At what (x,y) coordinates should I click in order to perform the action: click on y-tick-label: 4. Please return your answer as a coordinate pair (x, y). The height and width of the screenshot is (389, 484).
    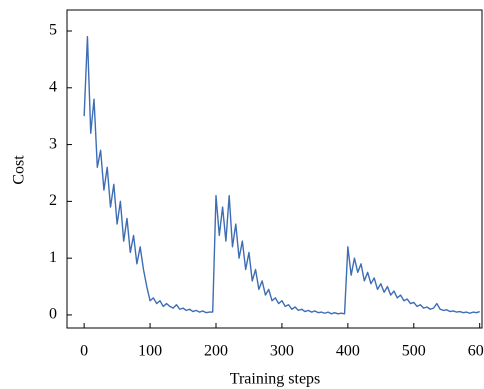
    Looking at the image, I should click on (53, 86).